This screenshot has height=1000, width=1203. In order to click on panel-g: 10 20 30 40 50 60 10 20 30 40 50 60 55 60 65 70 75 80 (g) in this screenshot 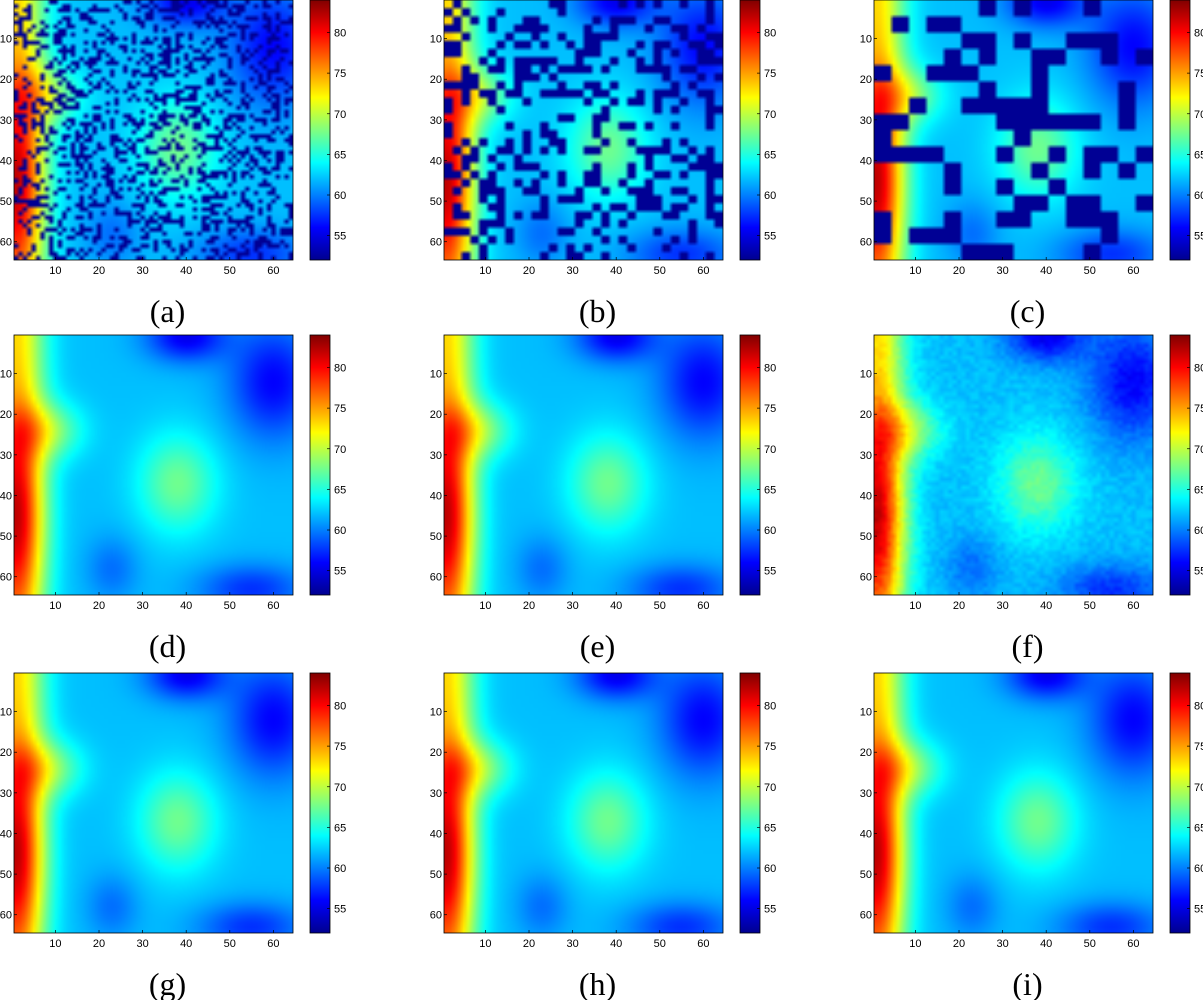, I will do `click(173, 836)`.